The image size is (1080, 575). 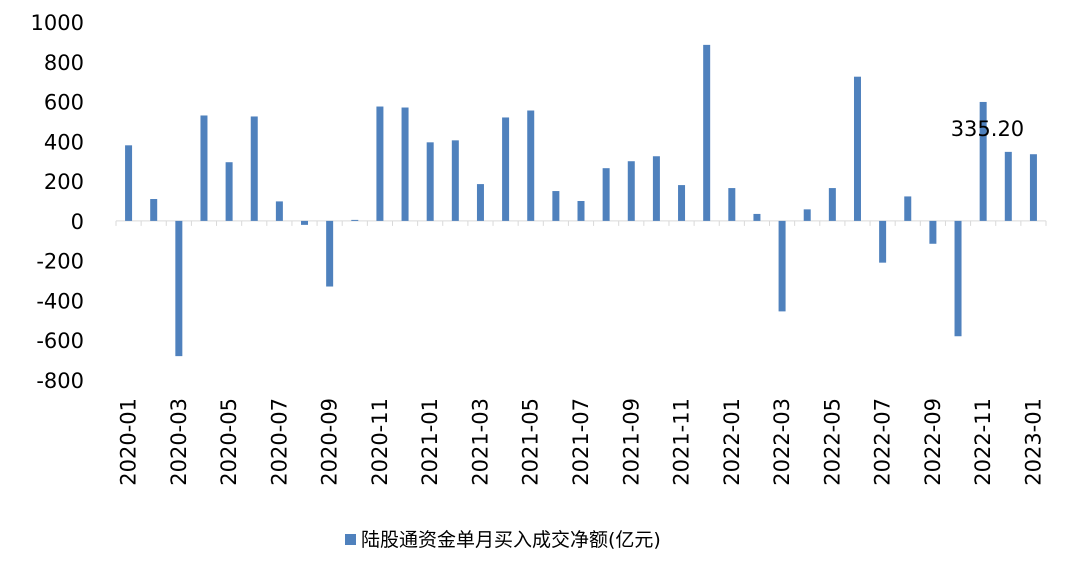 What do you see at coordinates (129, 442) in the screenshot?
I see `x-tick-label: 2020-01` at bounding box center [129, 442].